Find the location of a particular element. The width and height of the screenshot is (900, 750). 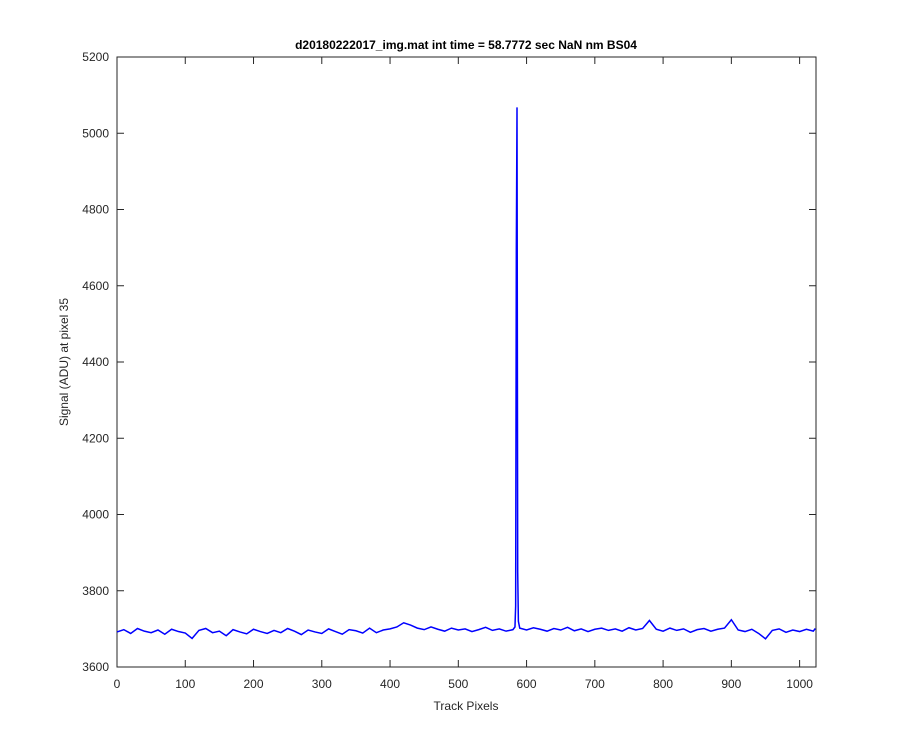

x-tick-label: 400 is located at coordinates (390, 684).